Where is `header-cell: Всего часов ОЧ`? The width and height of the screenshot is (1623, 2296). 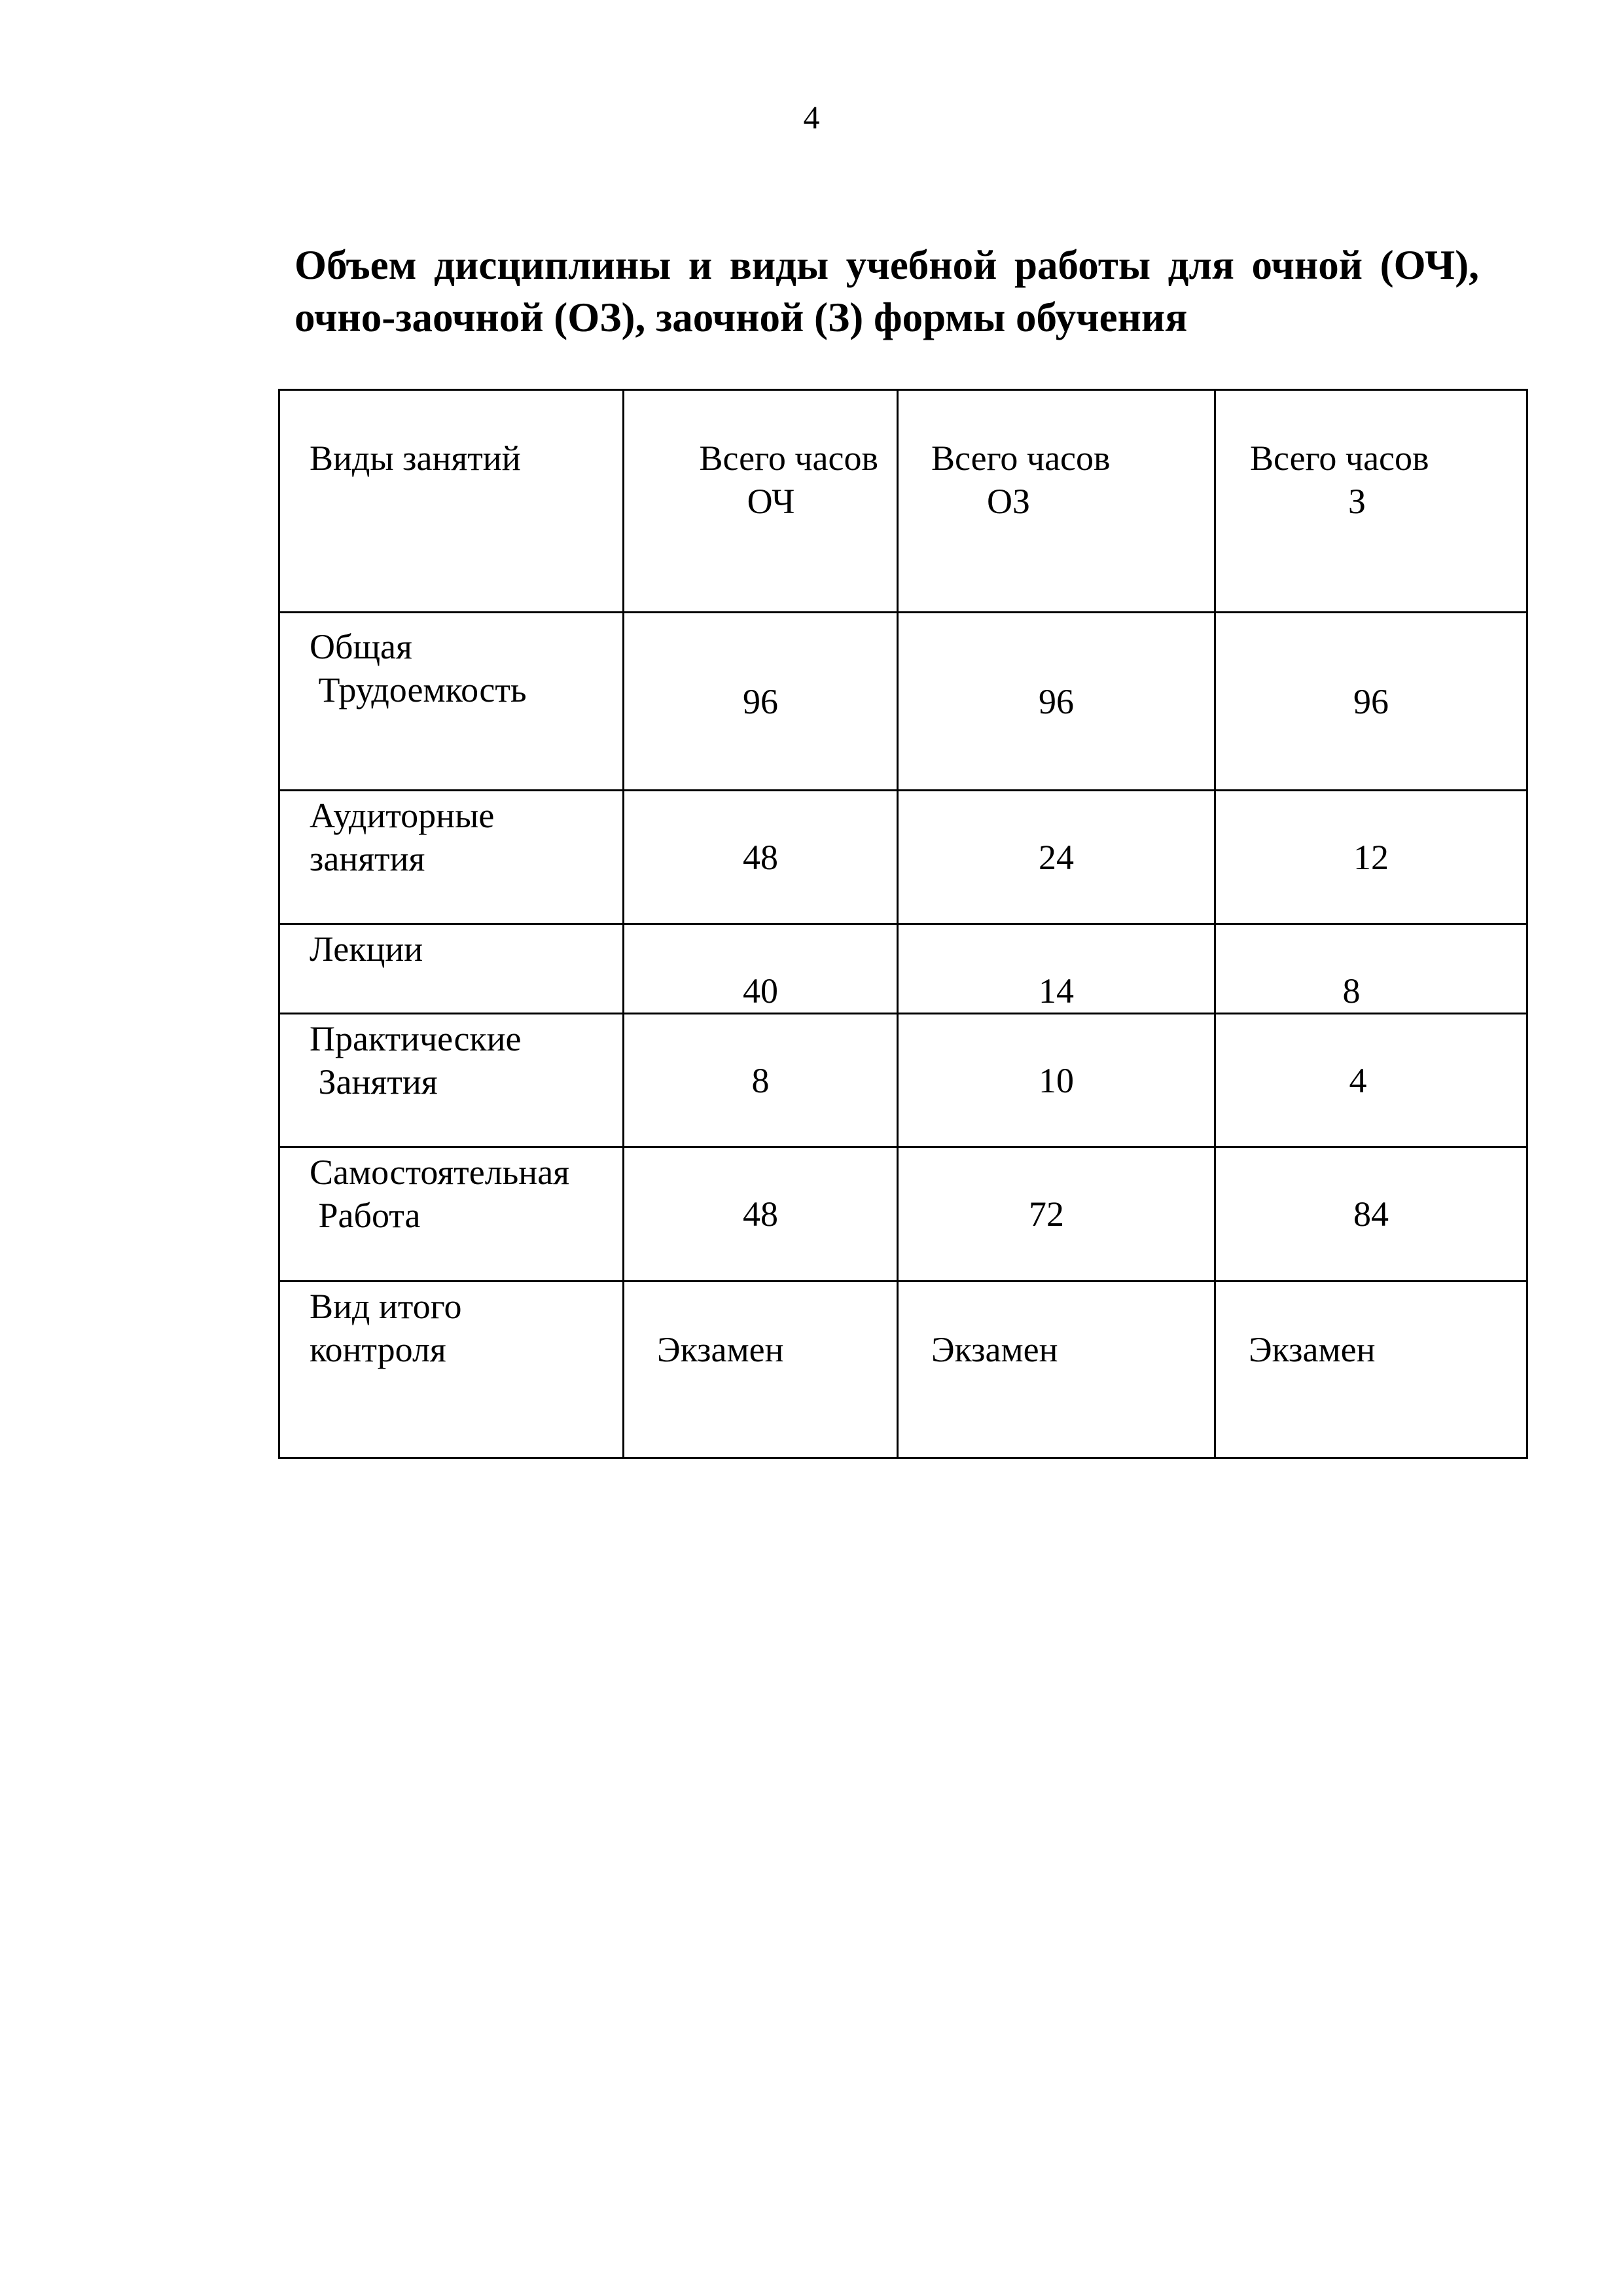 header-cell: Всего часов ОЧ is located at coordinates (760, 501).